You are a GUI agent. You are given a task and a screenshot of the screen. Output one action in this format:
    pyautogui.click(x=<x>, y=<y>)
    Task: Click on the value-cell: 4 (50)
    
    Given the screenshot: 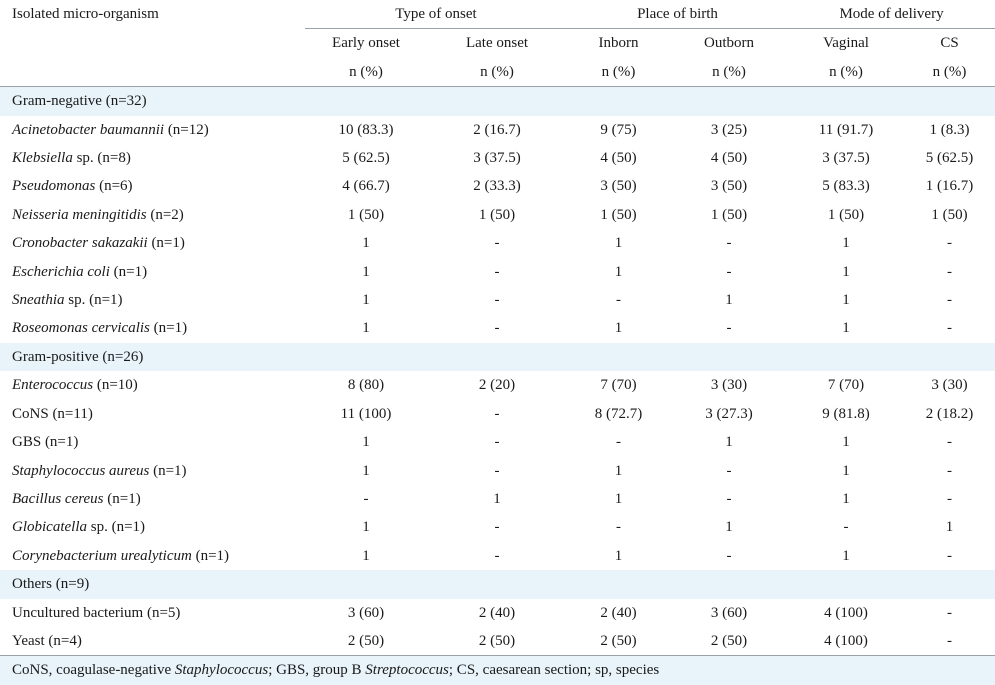 What is the action you would take?
    pyautogui.click(x=618, y=158)
    